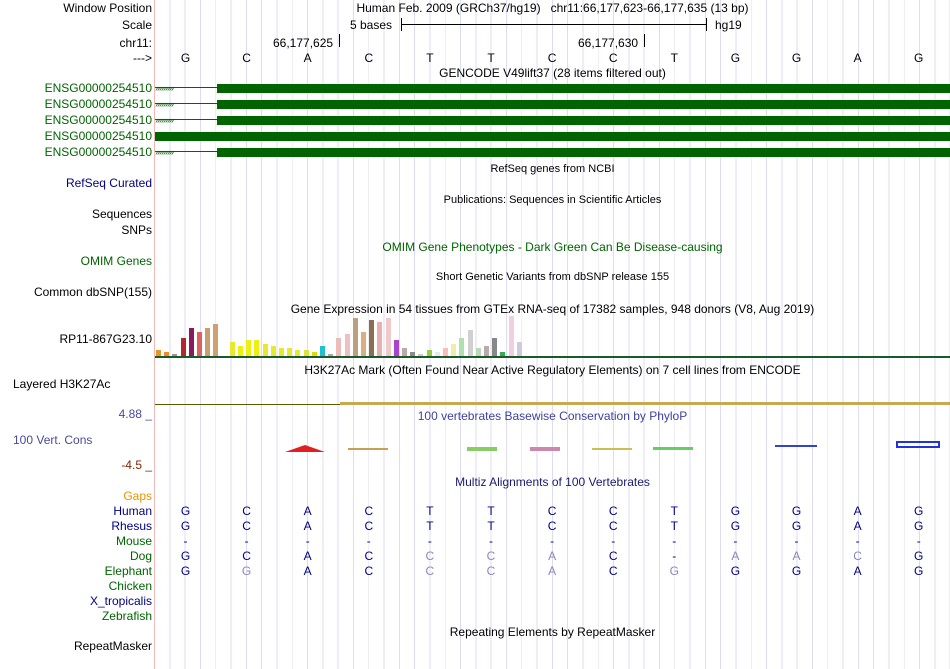 Image resolution: width=950 pixels, height=669 pixels. Describe the element at coordinates (137, 496) in the screenshot. I see `gaps-label: Gaps` at that location.